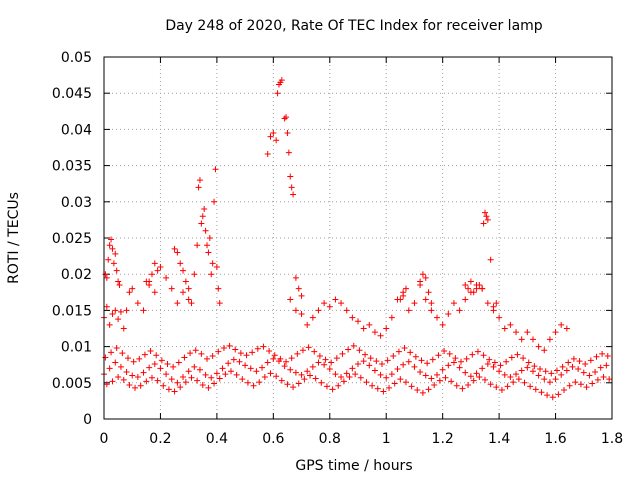 The image size is (640, 480). Describe the element at coordinates (217, 439) in the screenshot. I see `x-tick-label: 0.4` at that location.